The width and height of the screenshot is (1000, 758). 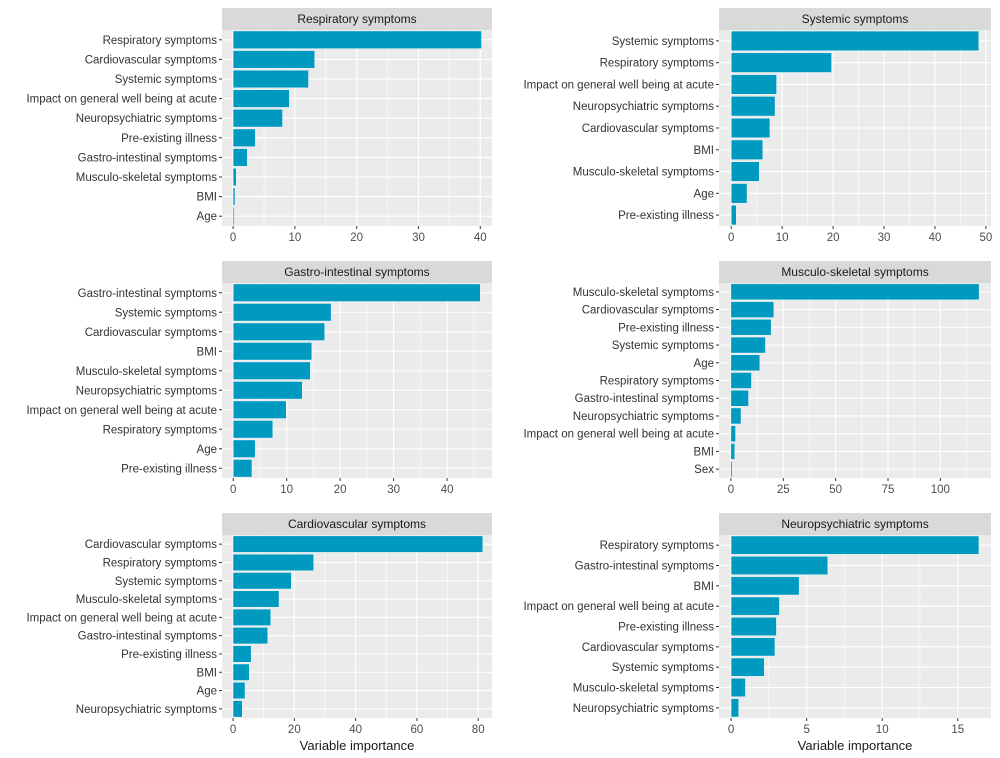 I want to click on panel-title: Systemic symptoms, so click(x=855, y=19).